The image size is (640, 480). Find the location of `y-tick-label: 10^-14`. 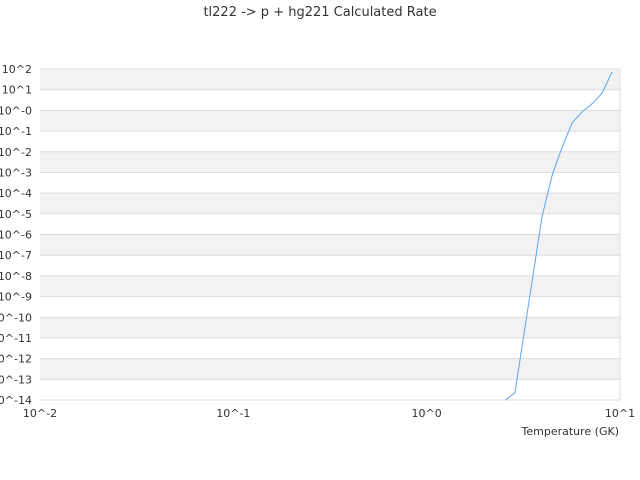

y-tick-label: 10^-14 is located at coordinates (16, 400).